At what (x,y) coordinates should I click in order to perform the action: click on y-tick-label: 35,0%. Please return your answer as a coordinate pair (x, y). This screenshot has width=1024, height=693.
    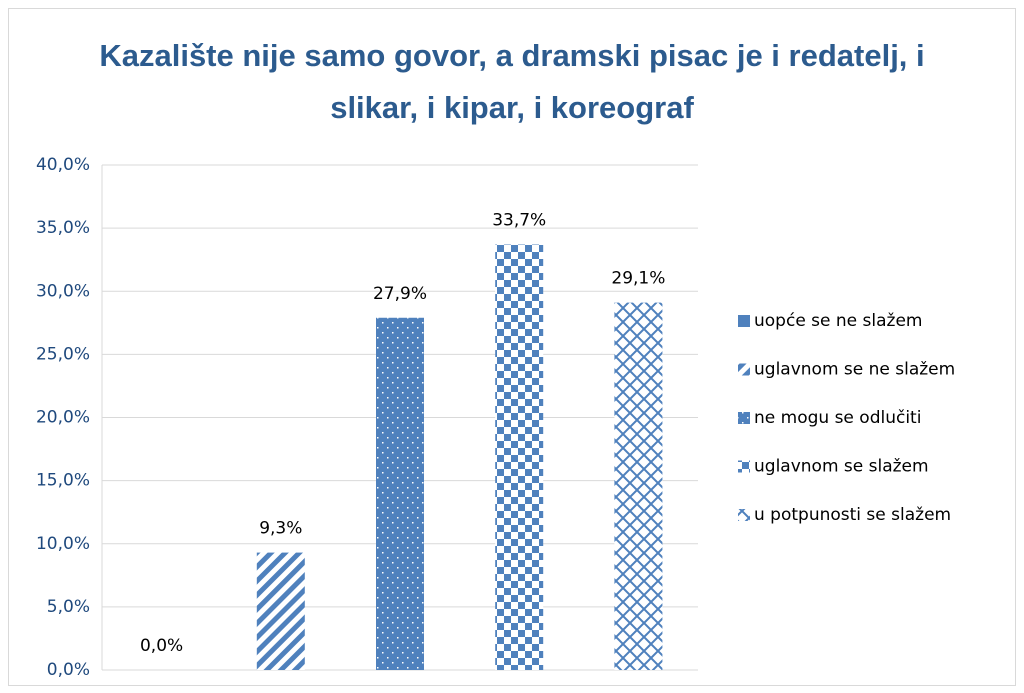
    Looking at the image, I should click on (63, 228).